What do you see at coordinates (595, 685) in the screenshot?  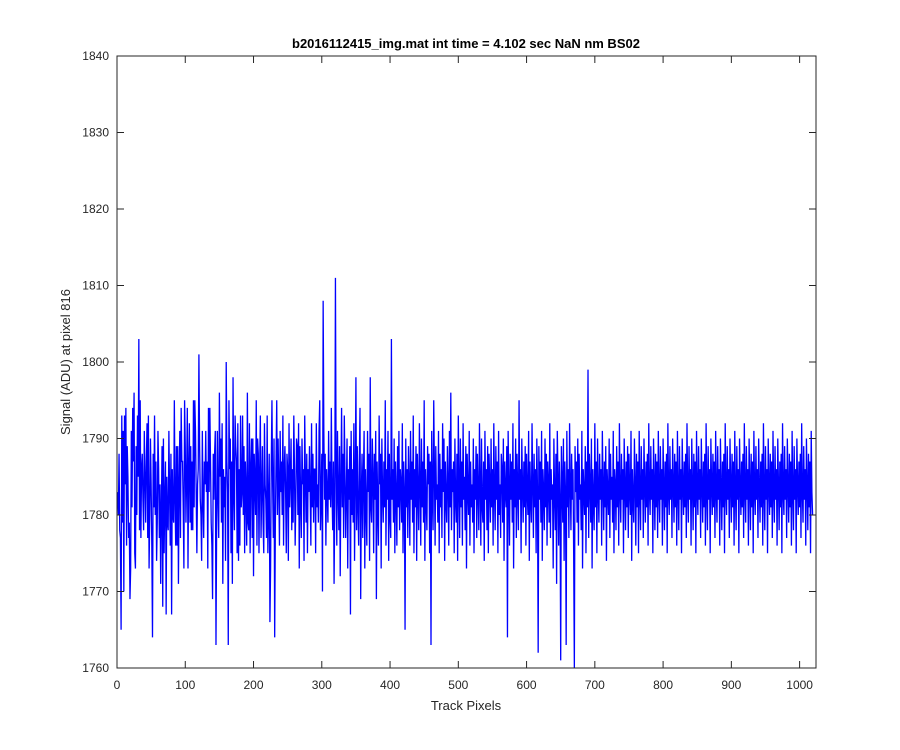 I see `x-tick-label: 700` at bounding box center [595, 685].